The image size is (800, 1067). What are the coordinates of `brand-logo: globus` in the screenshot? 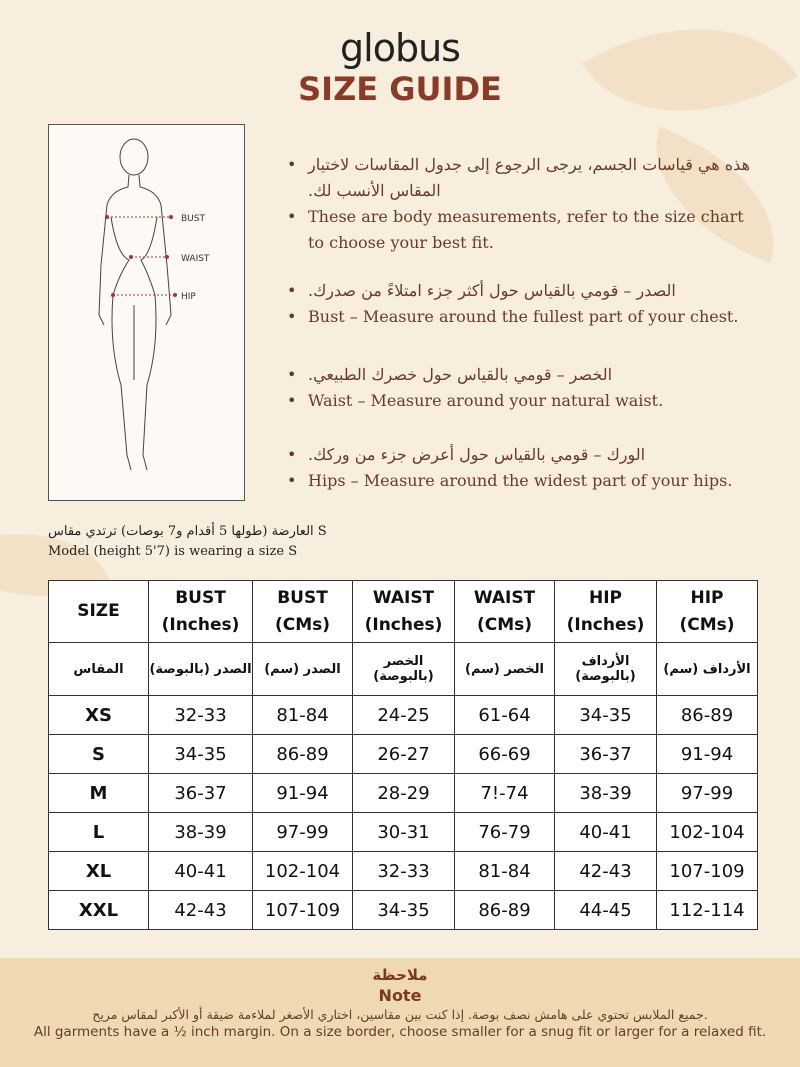 It's located at (400, 48).